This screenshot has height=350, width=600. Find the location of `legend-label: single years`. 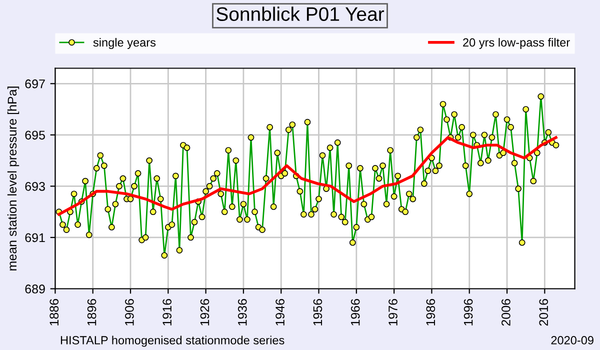

legend-label: single years is located at coordinates (124, 43).